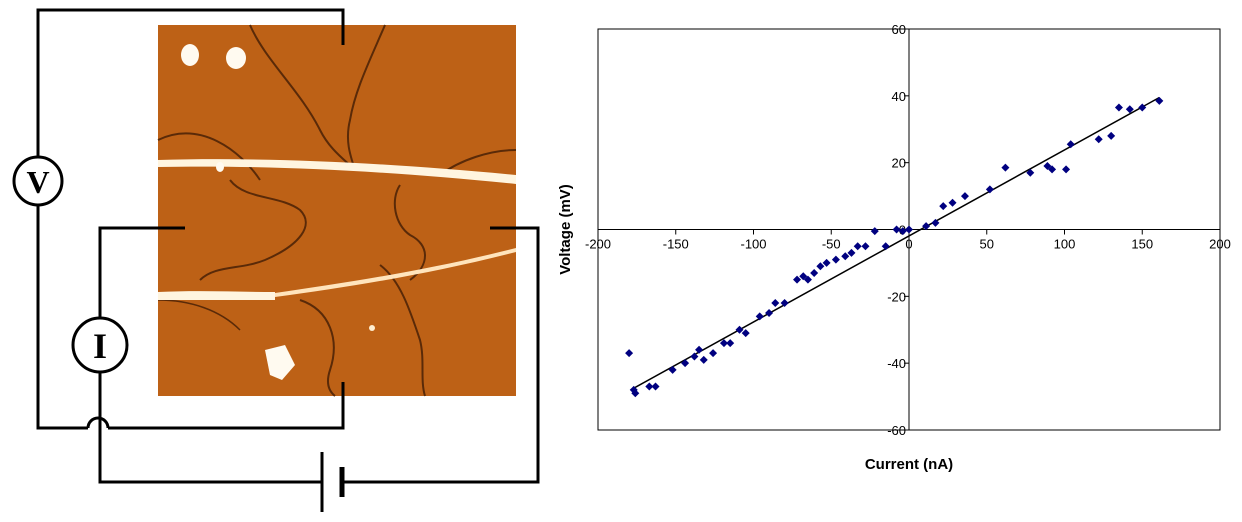 The height and width of the screenshot is (522, 1242). Describe the element at coordinates (565, 229) in the screenshot. I see `y-axis-title: Voltage (mV)` at that location.